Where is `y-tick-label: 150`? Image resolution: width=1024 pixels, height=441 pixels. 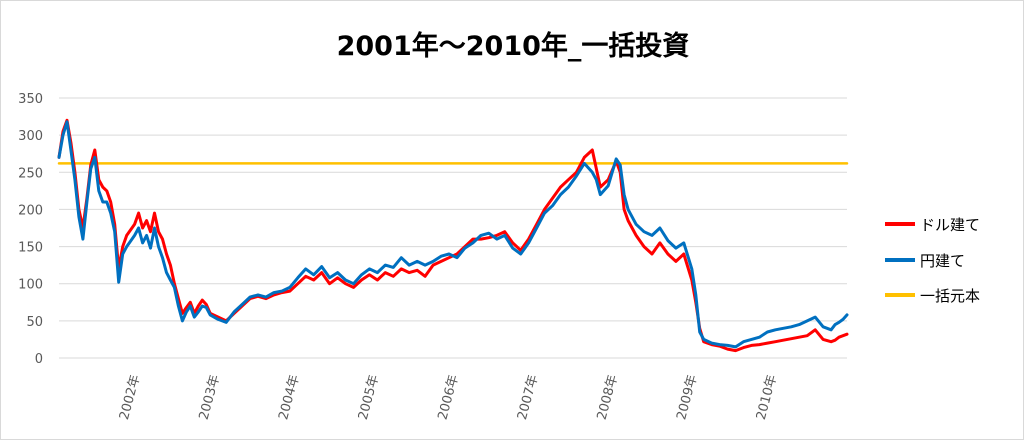
y-tick-label: 150 is located at coordinates (30, 248).